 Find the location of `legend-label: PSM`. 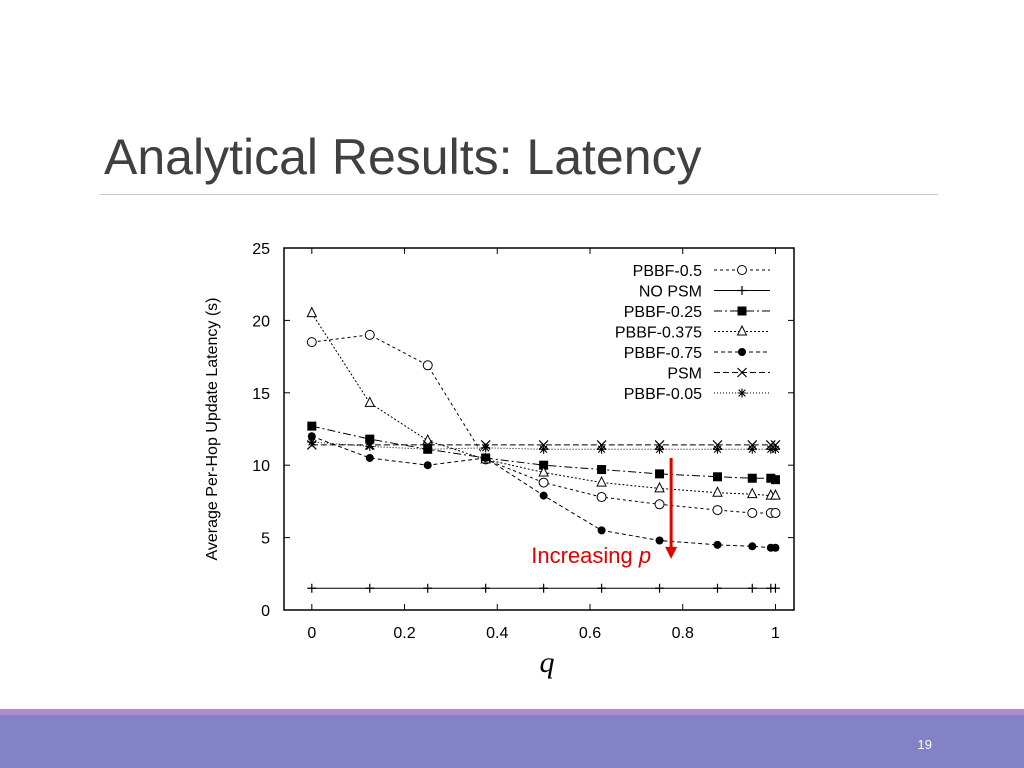

legend-label: PSM is located at coordinates (684, 374).